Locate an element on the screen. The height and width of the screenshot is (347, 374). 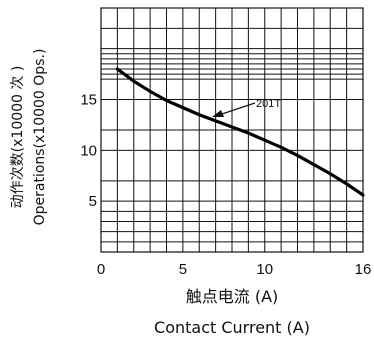
x-tick-label: 10 is located at coordinates (264, 269).